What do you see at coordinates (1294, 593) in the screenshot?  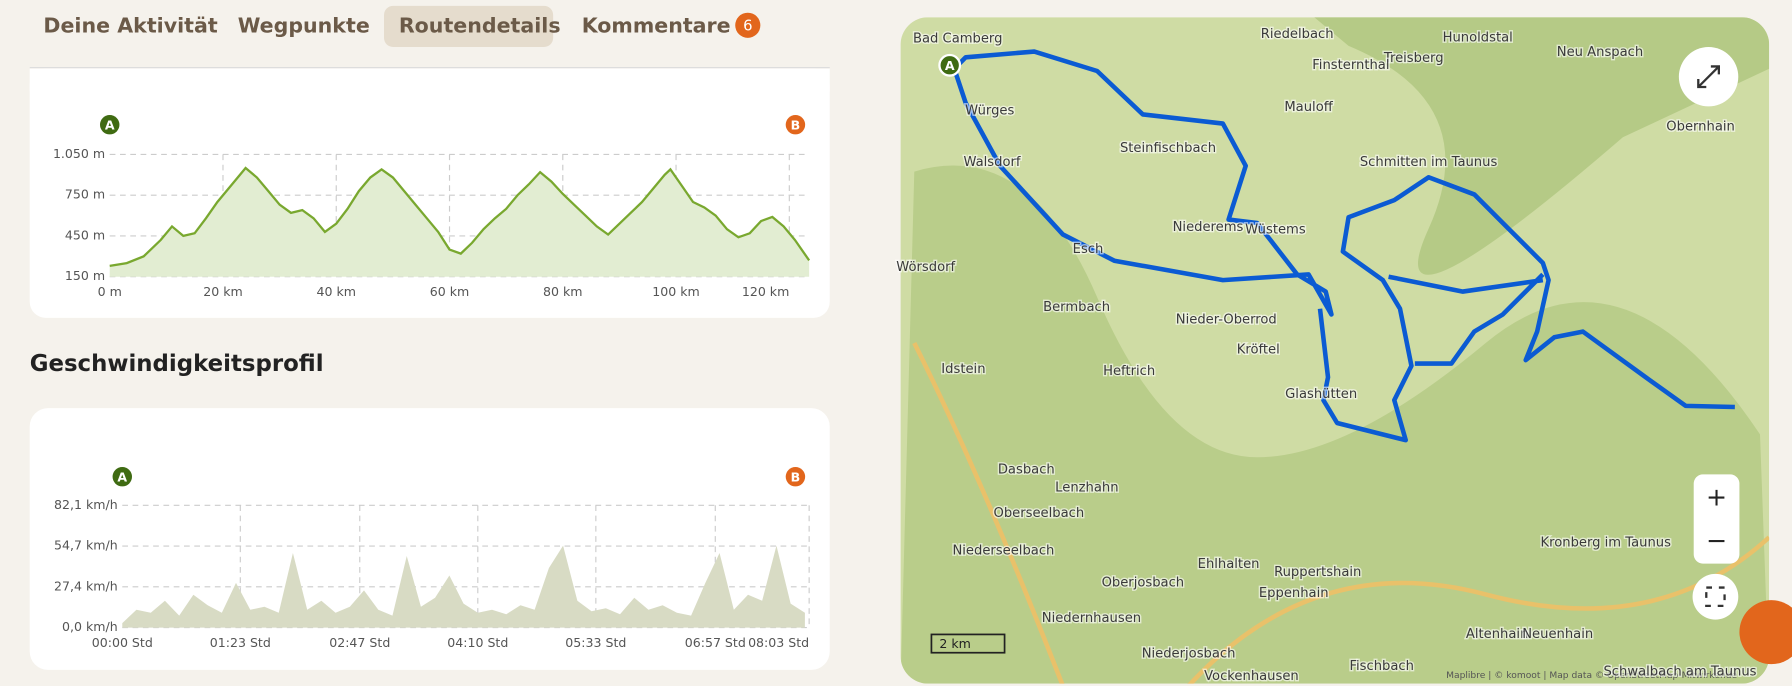 I see `map-place-label: Eppenhain` at bounding box center [1294, 593].